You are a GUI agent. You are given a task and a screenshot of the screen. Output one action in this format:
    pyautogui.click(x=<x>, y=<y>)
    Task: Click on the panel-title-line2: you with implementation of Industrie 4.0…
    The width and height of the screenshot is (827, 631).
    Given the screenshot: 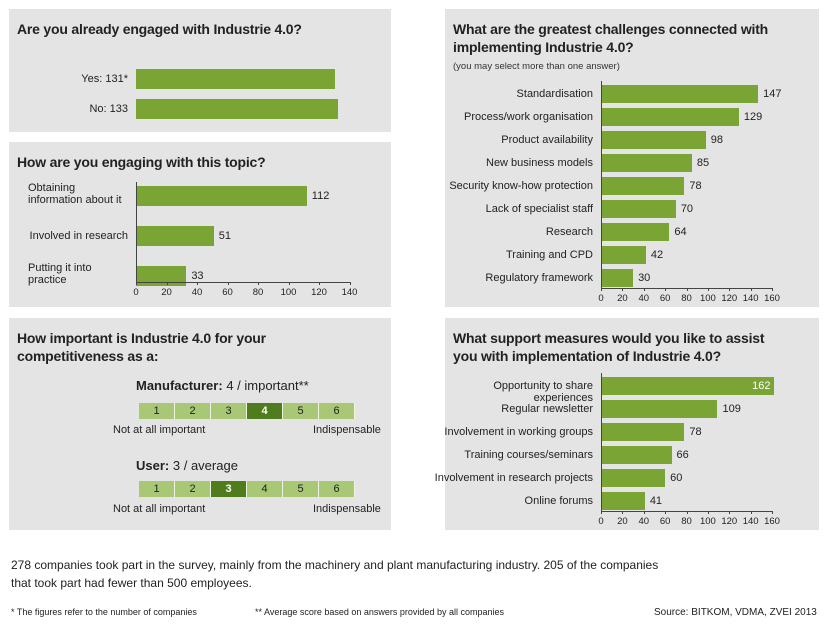 What is the action you would take?
    pyautogui.click(x=587, y=356)
    